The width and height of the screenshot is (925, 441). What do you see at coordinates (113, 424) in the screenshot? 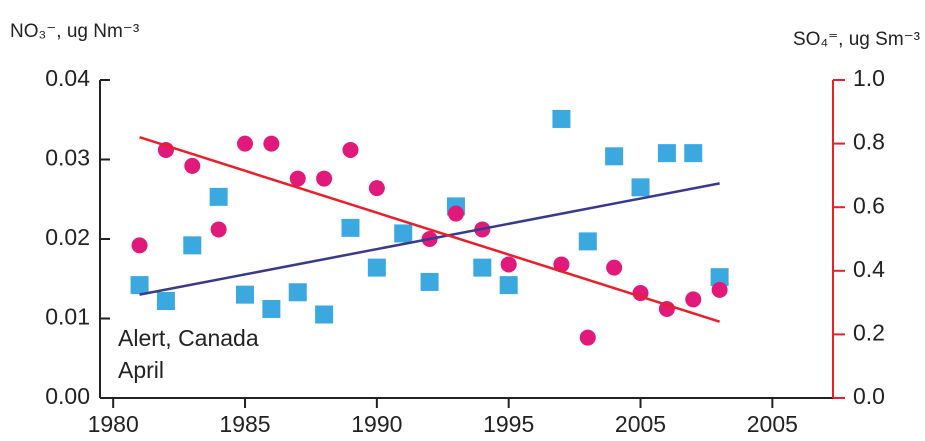
I see `x-tick-label: 1980` at bounding box center [113, 424].